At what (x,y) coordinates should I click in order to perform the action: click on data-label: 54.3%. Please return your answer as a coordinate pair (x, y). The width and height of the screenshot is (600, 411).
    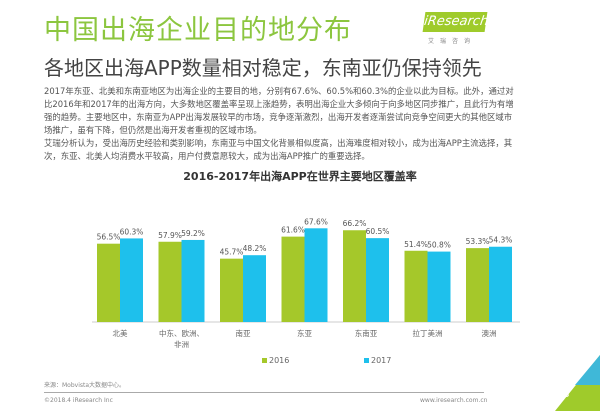
    Looking at the image, I should click on (501, 240).